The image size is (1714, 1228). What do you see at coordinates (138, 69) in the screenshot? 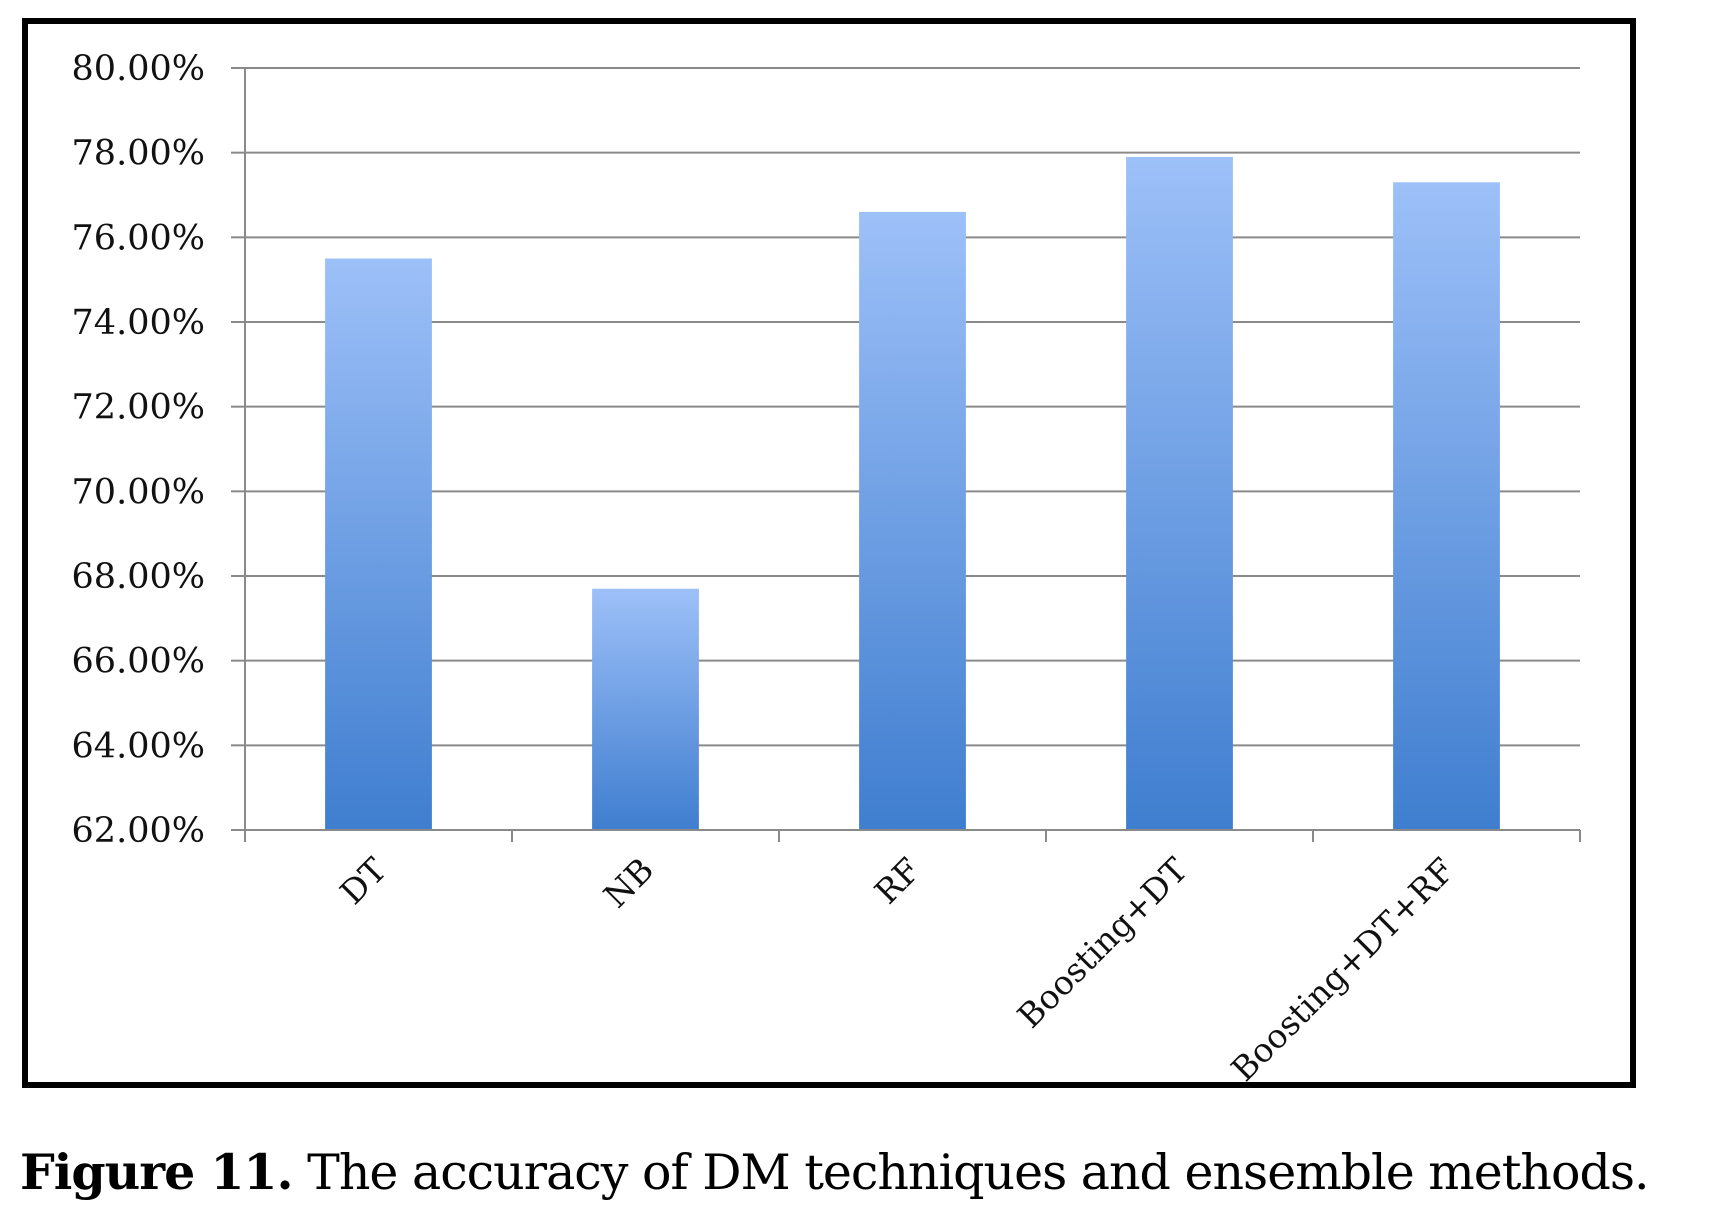
I see `y-tick-label: 80.00%` at bounding box center [138, 69].